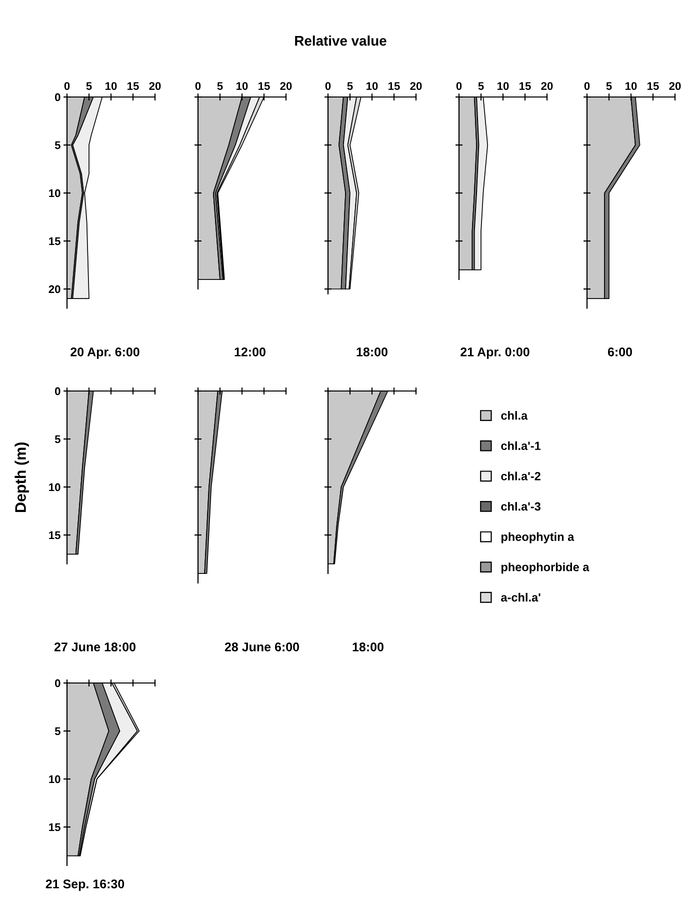 The width and height of the screenshot is (681, 921). Describe the element at coordinates (514, 415) in the screenshot. I see `legend-label: chl.a` at that location.